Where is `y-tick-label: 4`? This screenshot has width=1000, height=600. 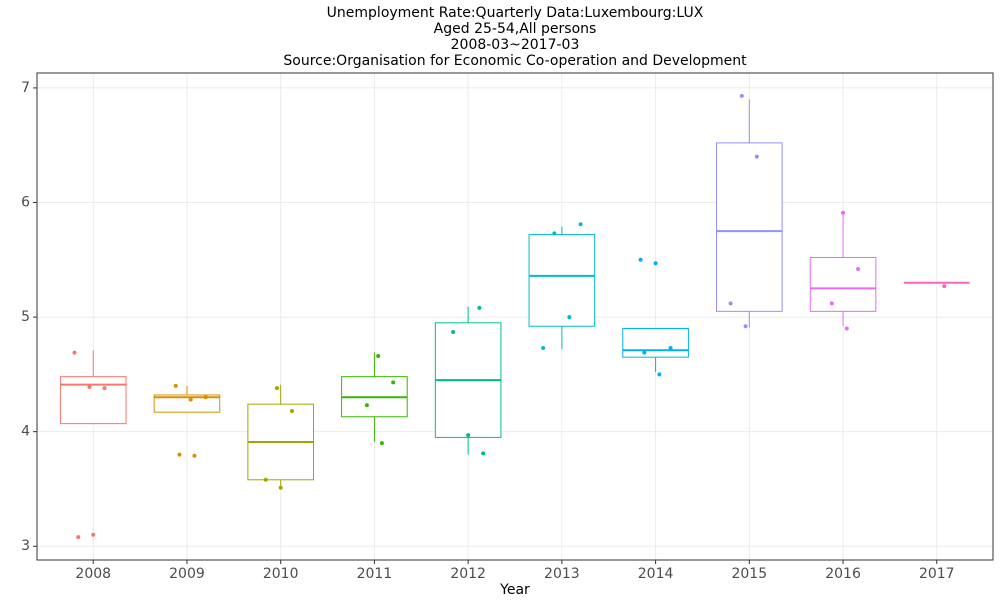 y-tick-label: 4 is located at coordinates (25, 432).